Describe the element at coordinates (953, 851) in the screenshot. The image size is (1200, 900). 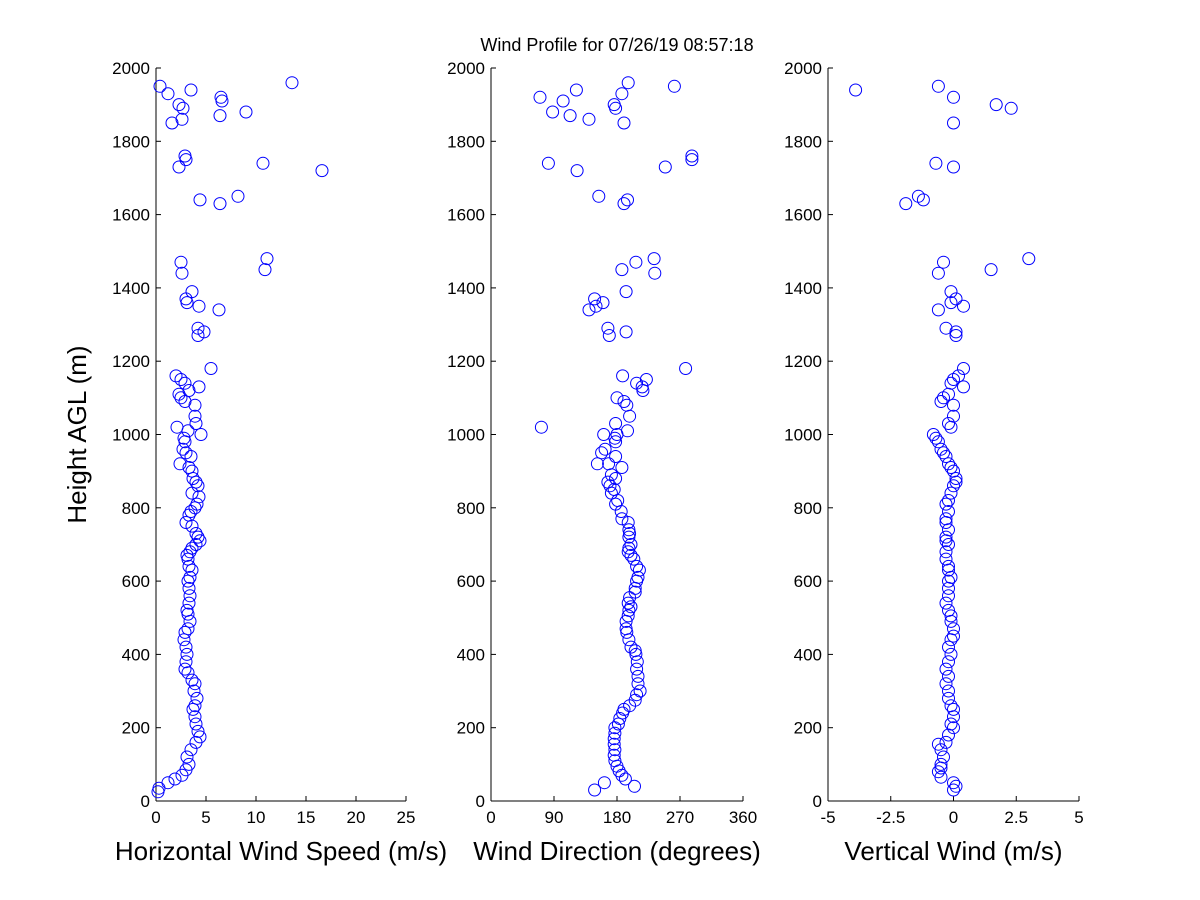
I see `x-axis-label: Vertical Wind (m/s)` at that location.